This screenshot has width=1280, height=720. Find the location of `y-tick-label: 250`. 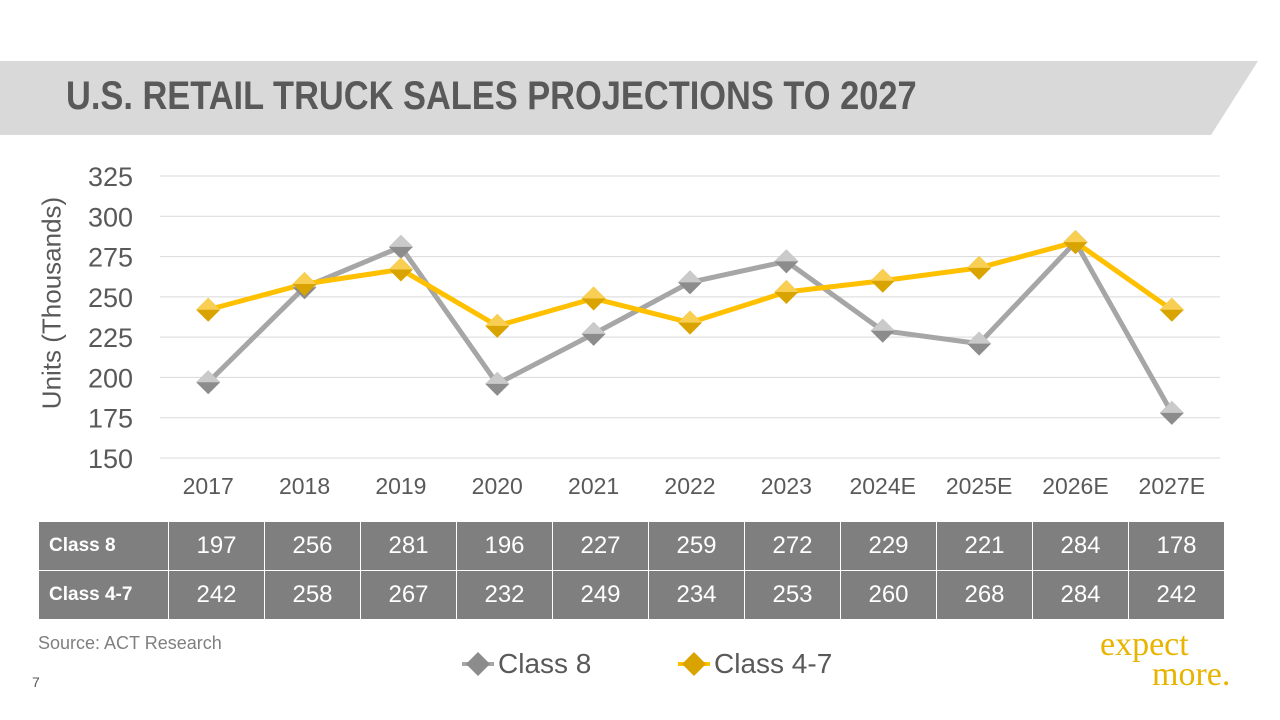

y-tick-label: 250 is located at coordinates (110, 298).